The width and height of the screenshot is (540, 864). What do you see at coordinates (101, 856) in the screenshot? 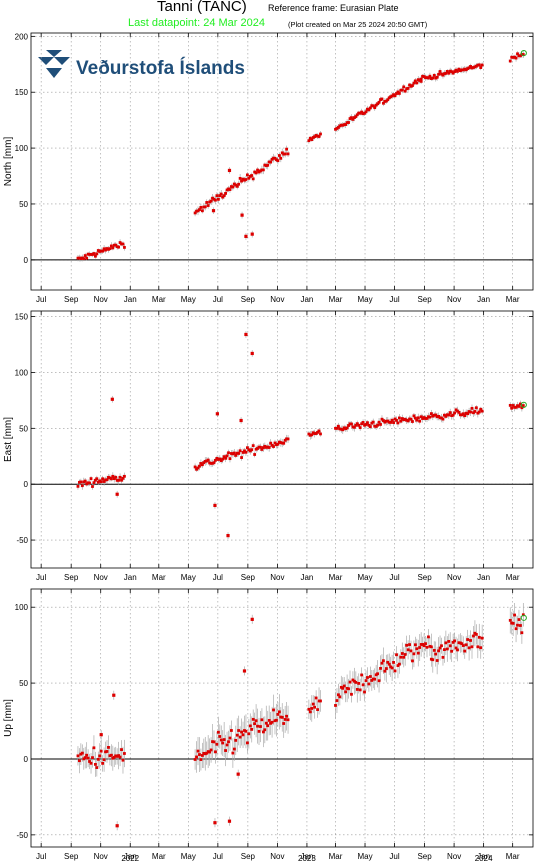
I see `x-tick-label: Nov` at bounding box center [101, 856].